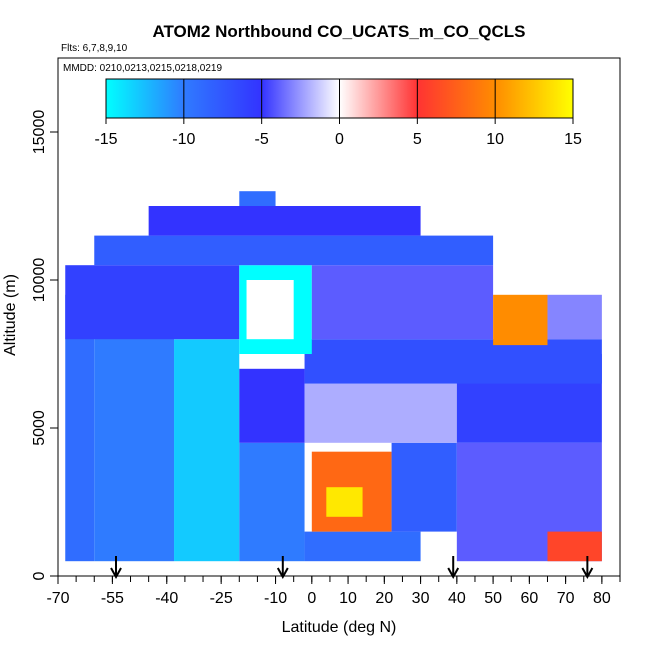  I want to click on y-axis-label: Altitude (m), so click(10, 315).